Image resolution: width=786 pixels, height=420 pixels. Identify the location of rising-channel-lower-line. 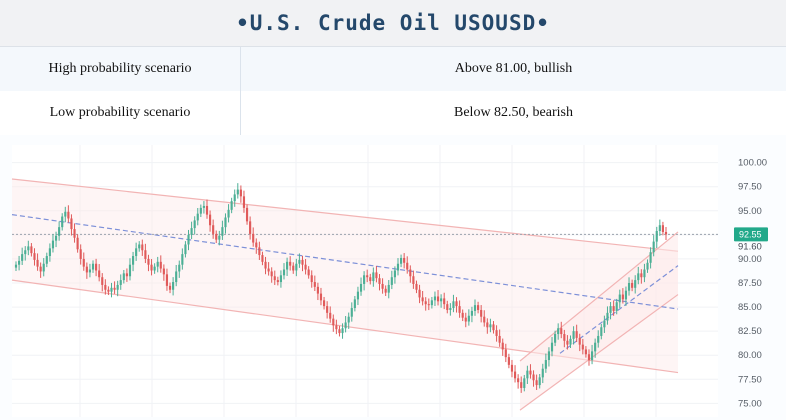
(599, 352).